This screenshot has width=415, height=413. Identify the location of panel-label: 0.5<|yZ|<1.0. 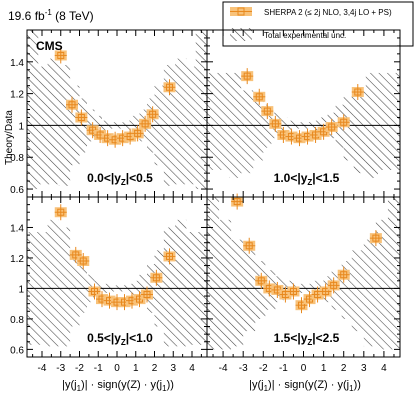
(120, 339).